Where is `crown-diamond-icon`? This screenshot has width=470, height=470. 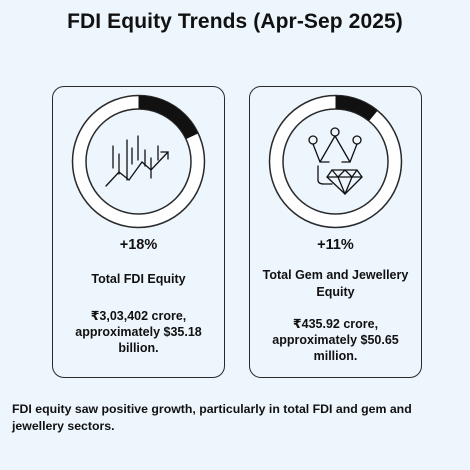 crown-diamond-icon is located at coordinates (335, 161).